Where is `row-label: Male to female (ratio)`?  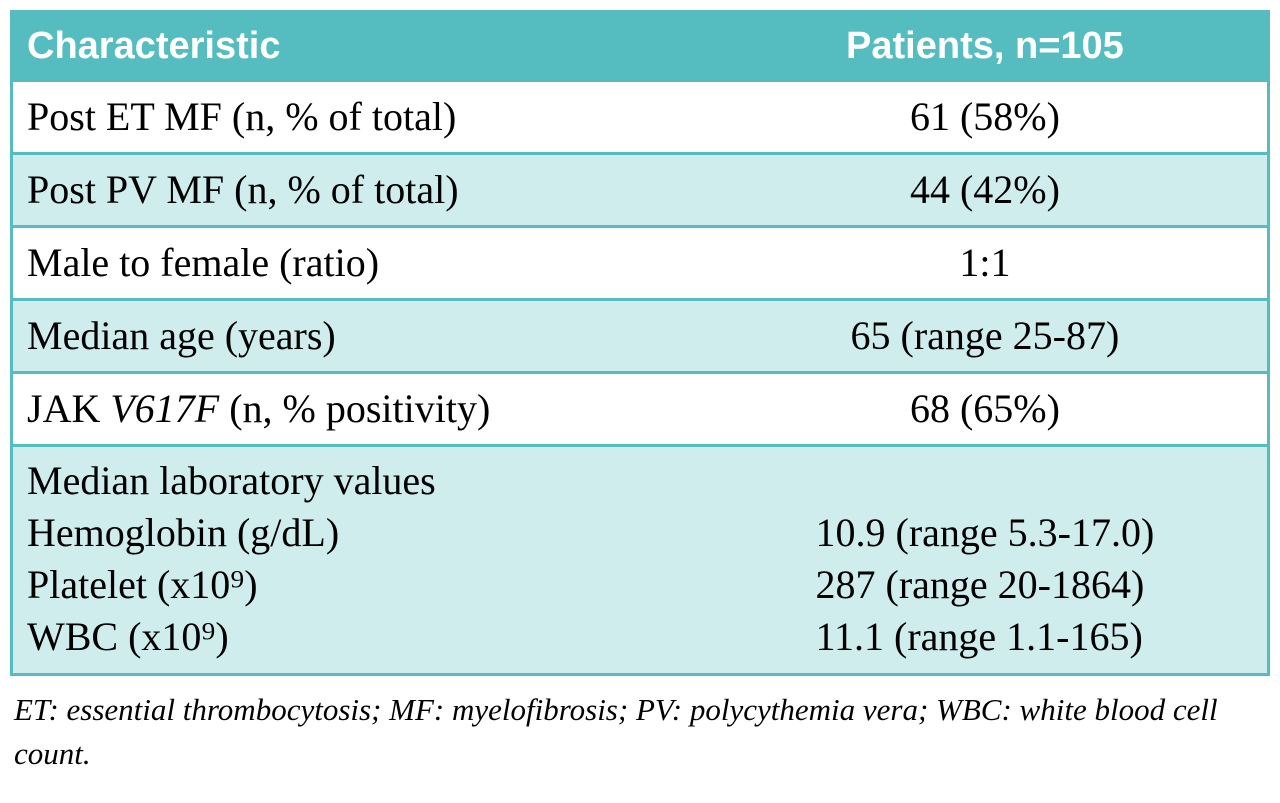 row-label: Male to female (ratio) is located at coordinates (357, 262).